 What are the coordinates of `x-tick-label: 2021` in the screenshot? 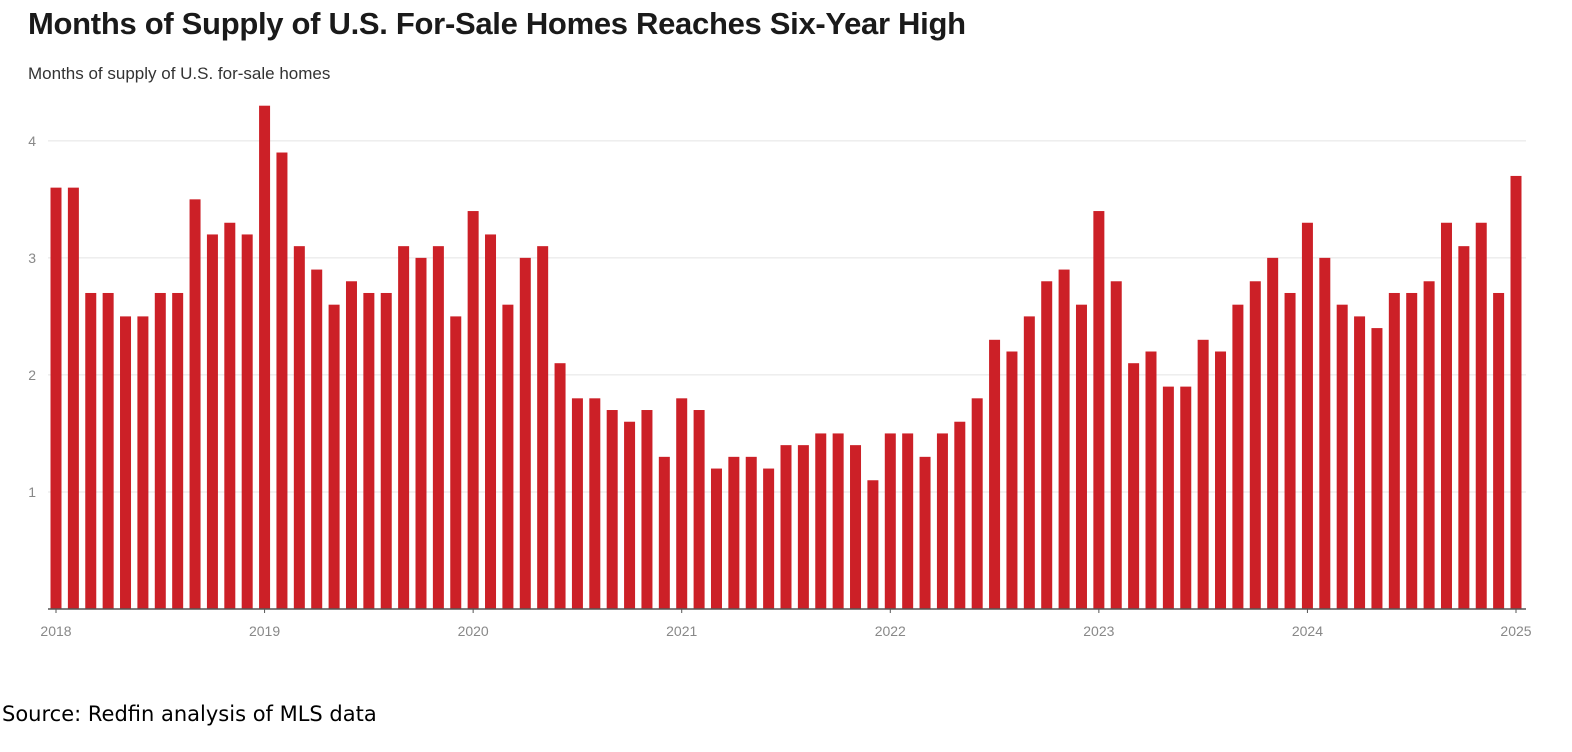 It's located at (681, 631).